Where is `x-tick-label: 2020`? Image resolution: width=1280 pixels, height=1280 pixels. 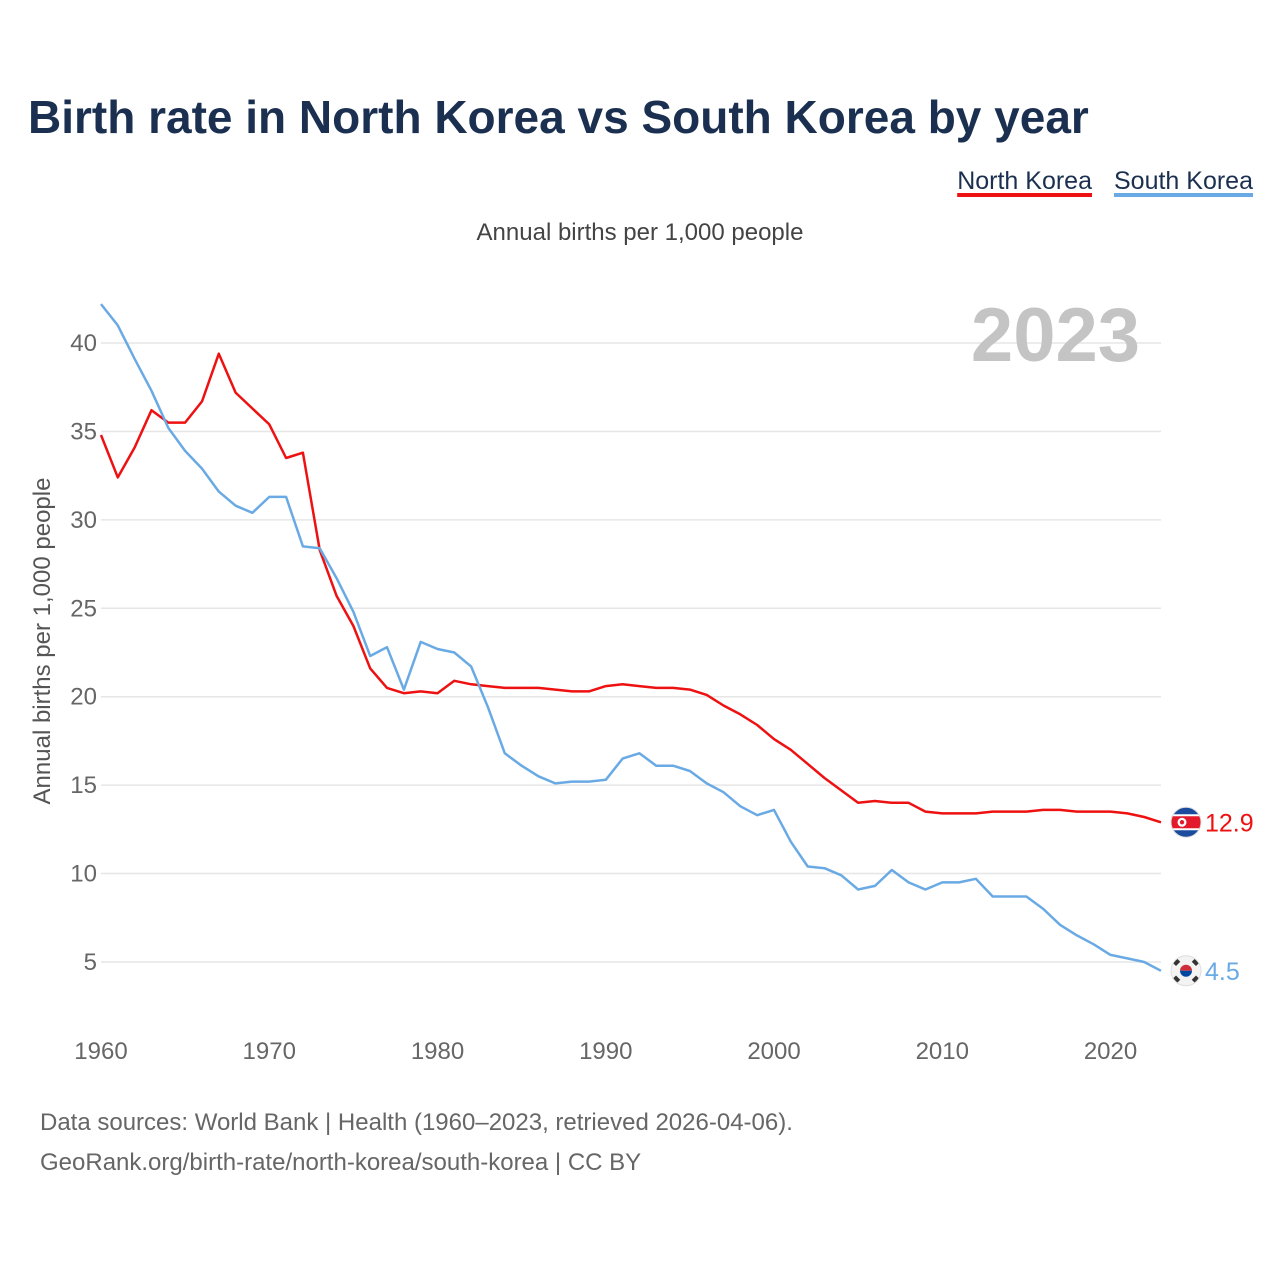 x-tick-label: 2020 is located at coordinates (1110, 1051).